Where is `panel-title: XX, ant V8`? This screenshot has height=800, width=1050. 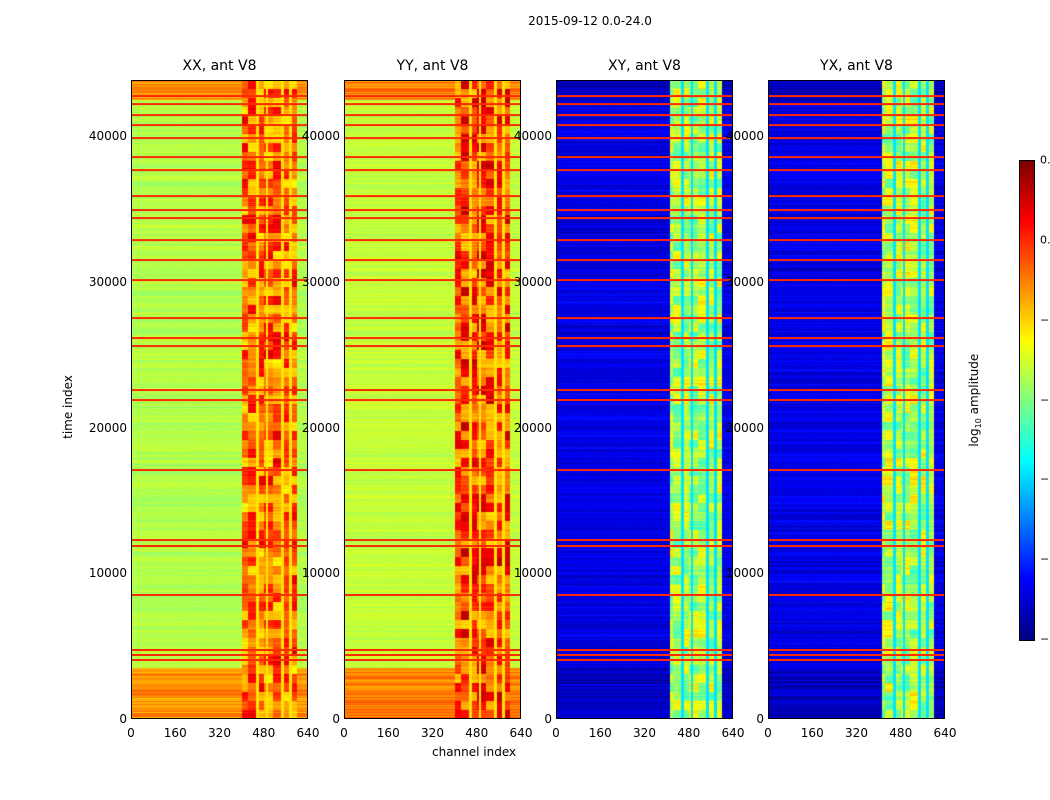 panel-title: XX, ant V8 is located at coordinates (219, 66).